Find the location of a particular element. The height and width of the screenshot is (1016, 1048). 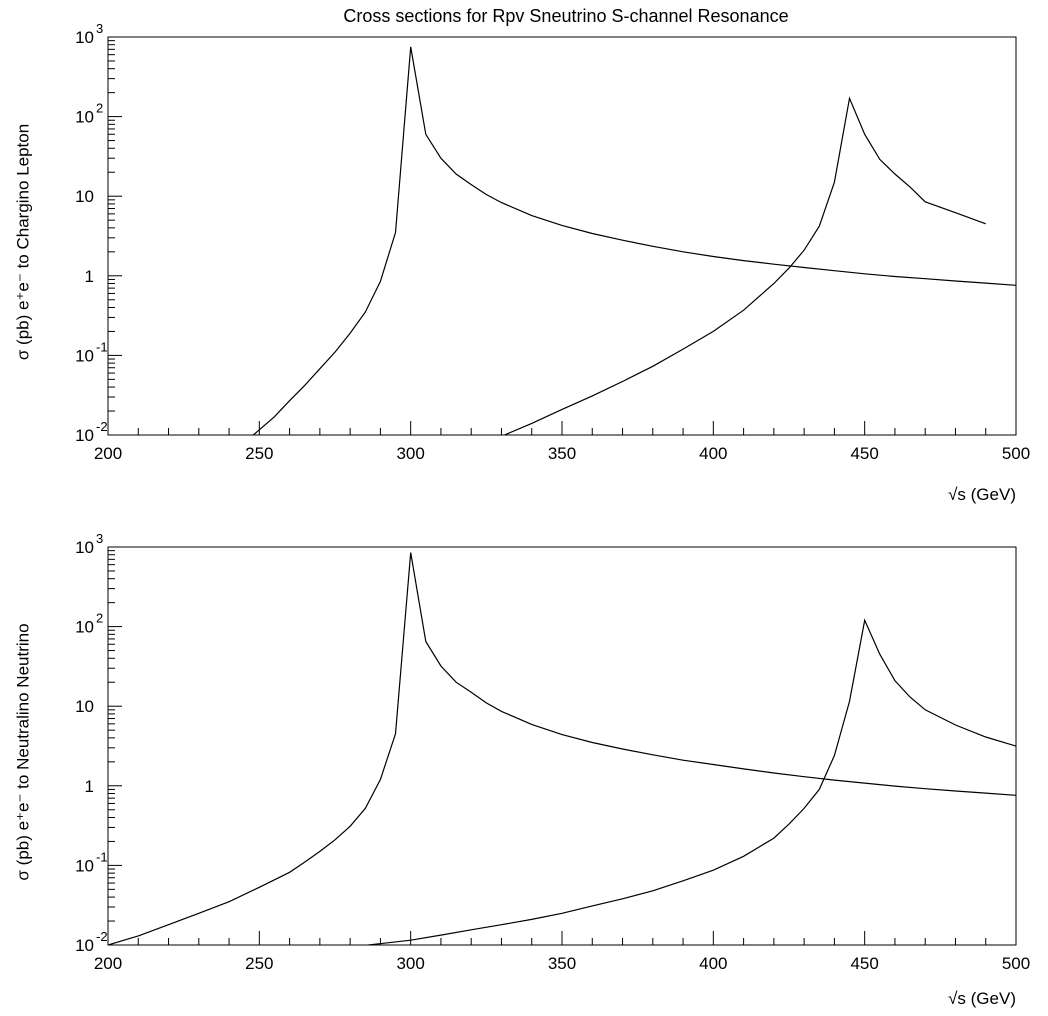

y-axis-label: σ (pb) e⁺e⁻ to Chargino Lepton is located at coordinates (22, 242).